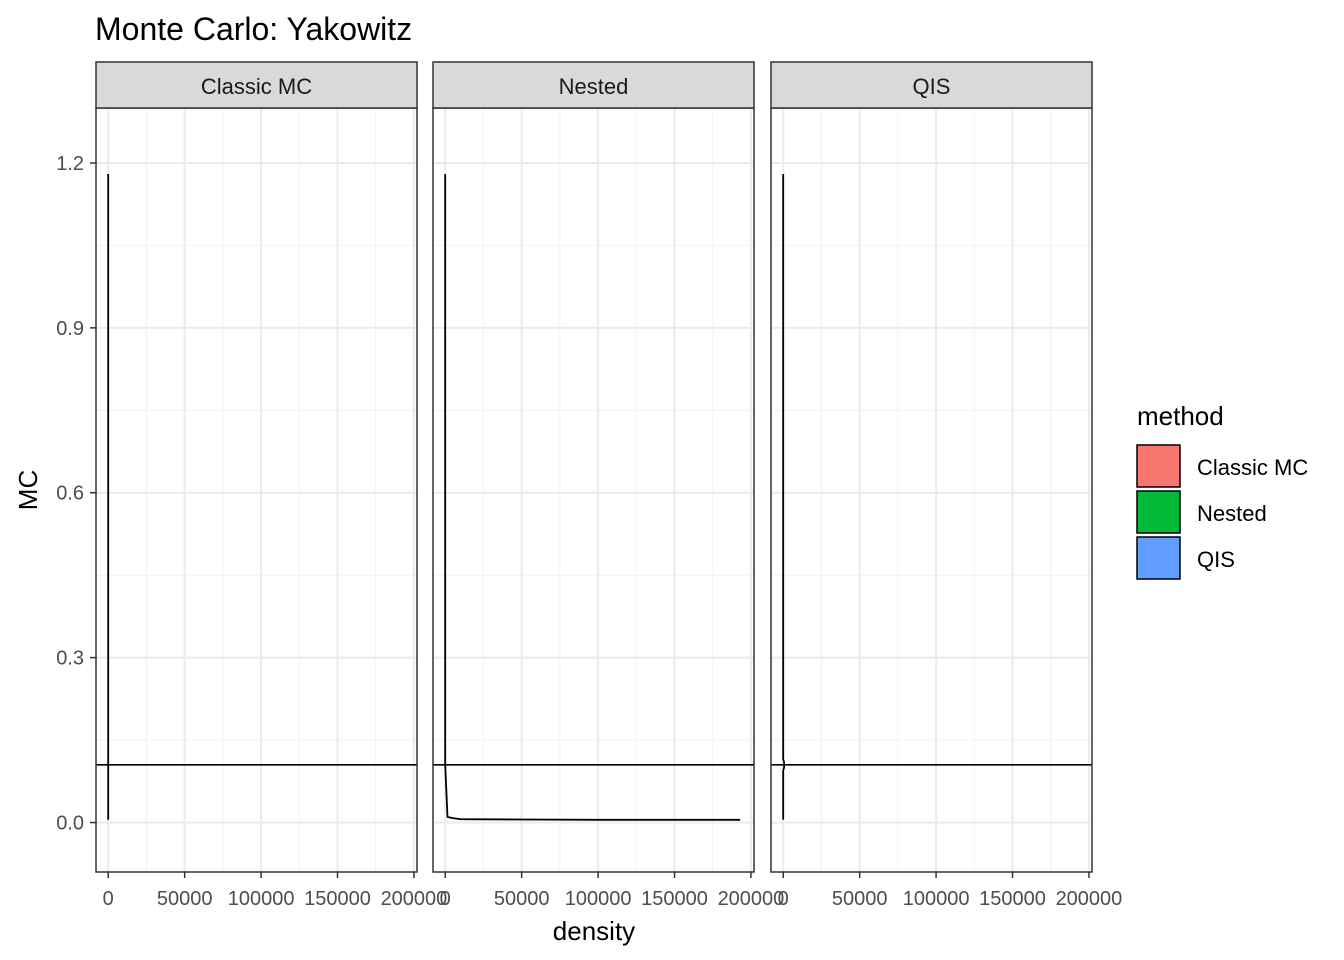 This screenshot has width=1344, height=960. I want to click on y-axis-title: MC, so click(28, 490).